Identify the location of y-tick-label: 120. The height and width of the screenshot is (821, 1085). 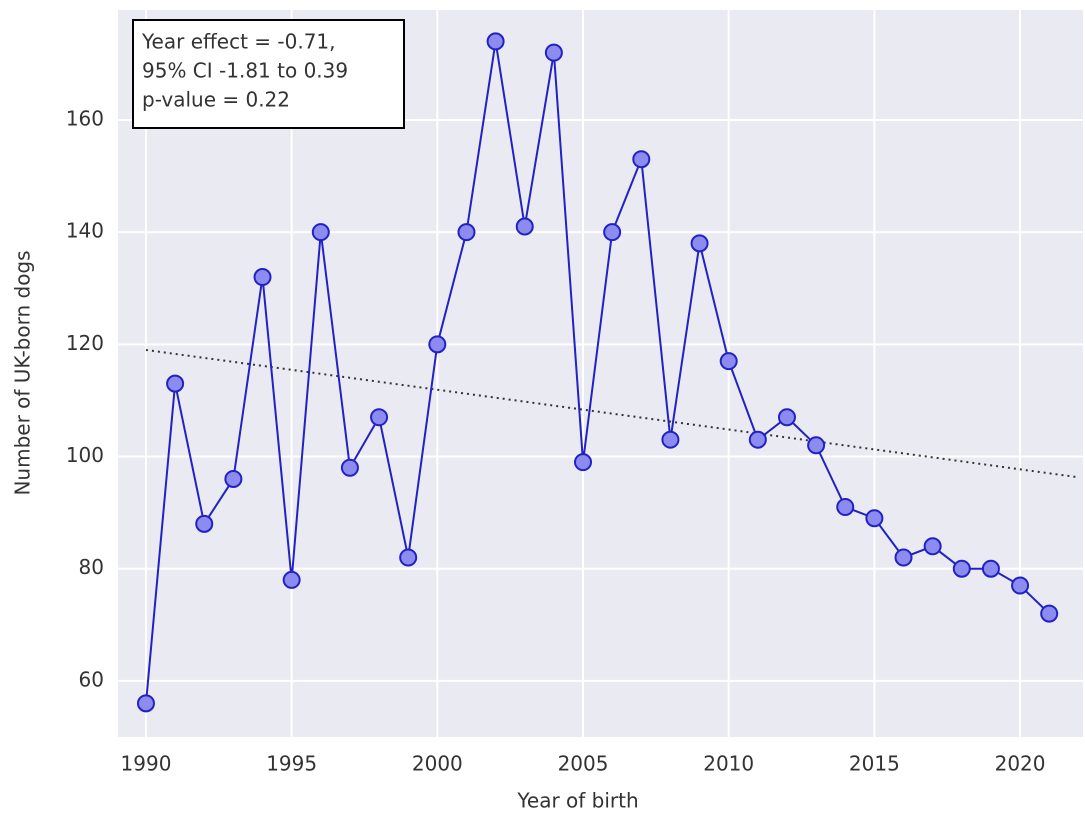
(85, 343).